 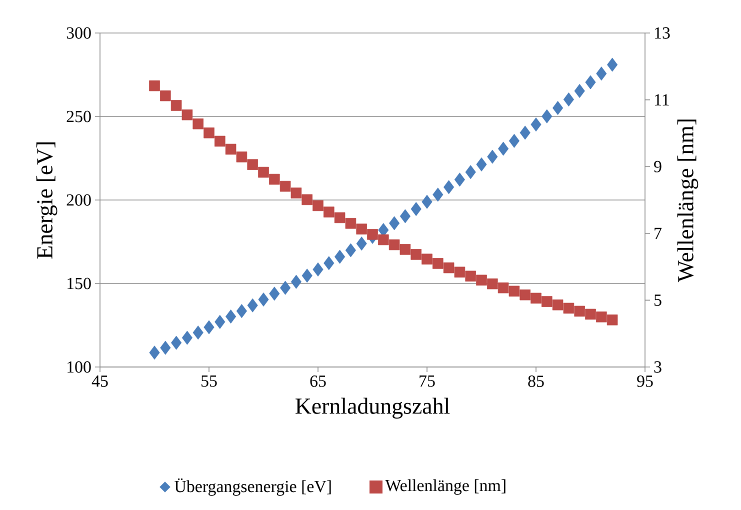 What do you see at coordinates (209, 381) in the screenshot?
I see `x-tick-label: 55` at bounding box center [209, 381].